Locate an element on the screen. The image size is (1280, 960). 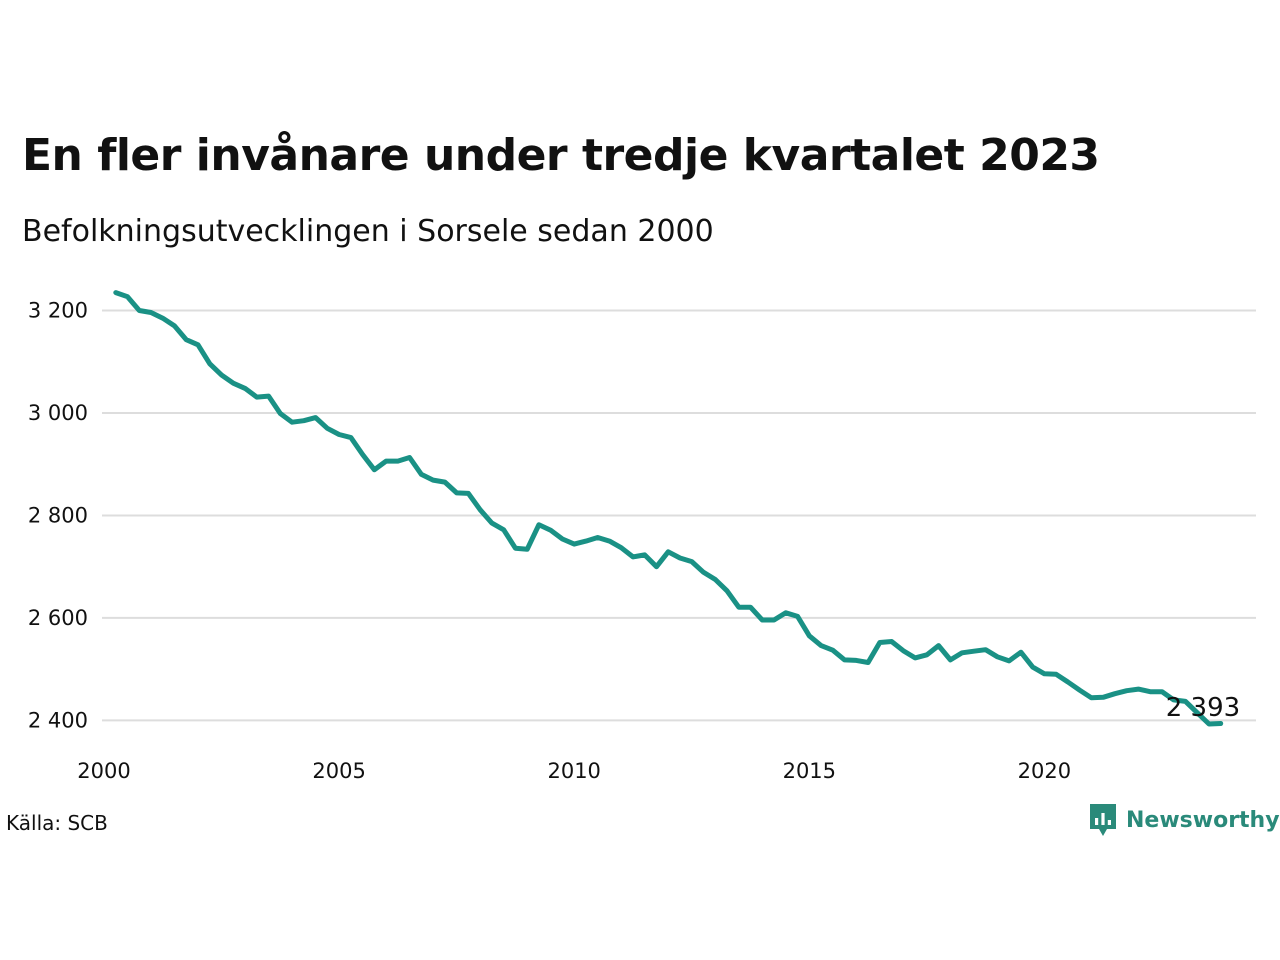
y-tick-label: 2 800 is located at coordinates (58, 515).